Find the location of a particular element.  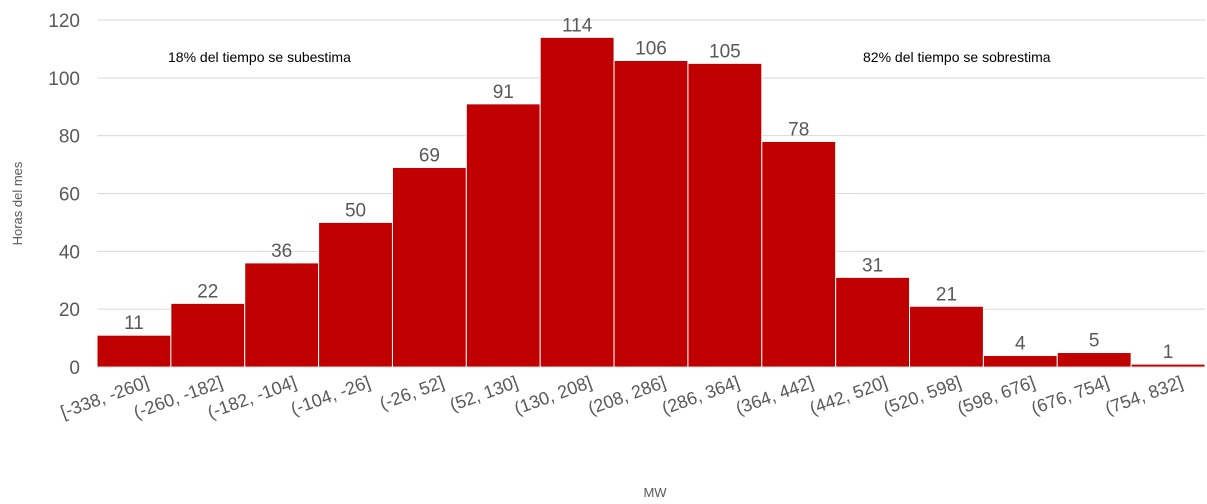

data-label: 69 is located at coordinates (429, 155).